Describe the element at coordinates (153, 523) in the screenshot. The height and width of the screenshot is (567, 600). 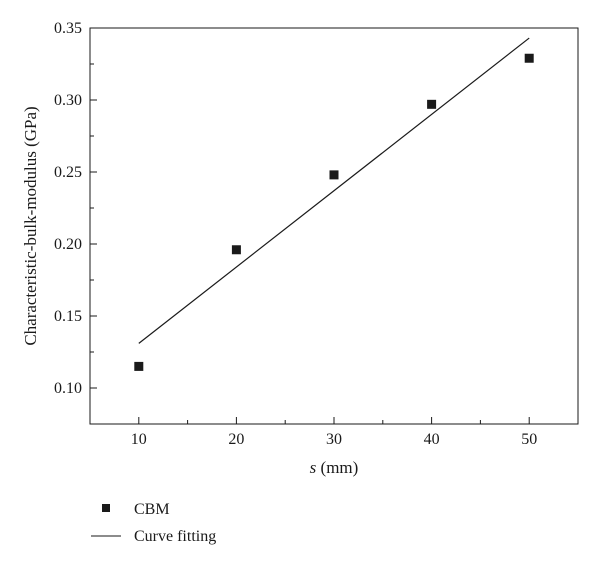
I see `legend: CBM Curve fitting` at that location.